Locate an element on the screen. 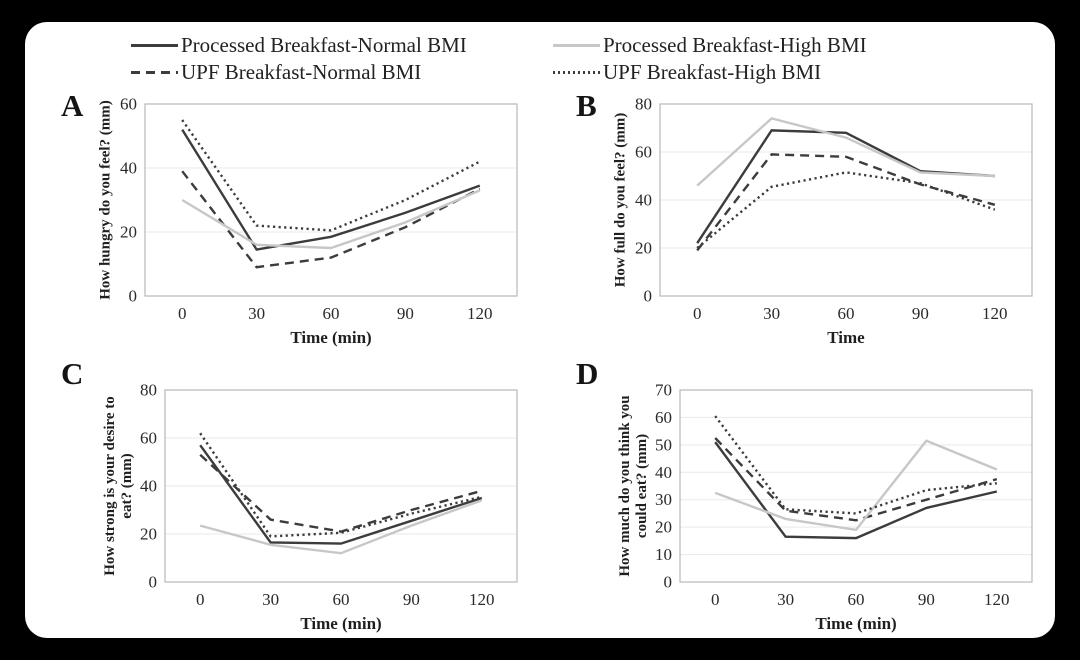  y-tick-label: 70 is located at coordinates (663, 391).